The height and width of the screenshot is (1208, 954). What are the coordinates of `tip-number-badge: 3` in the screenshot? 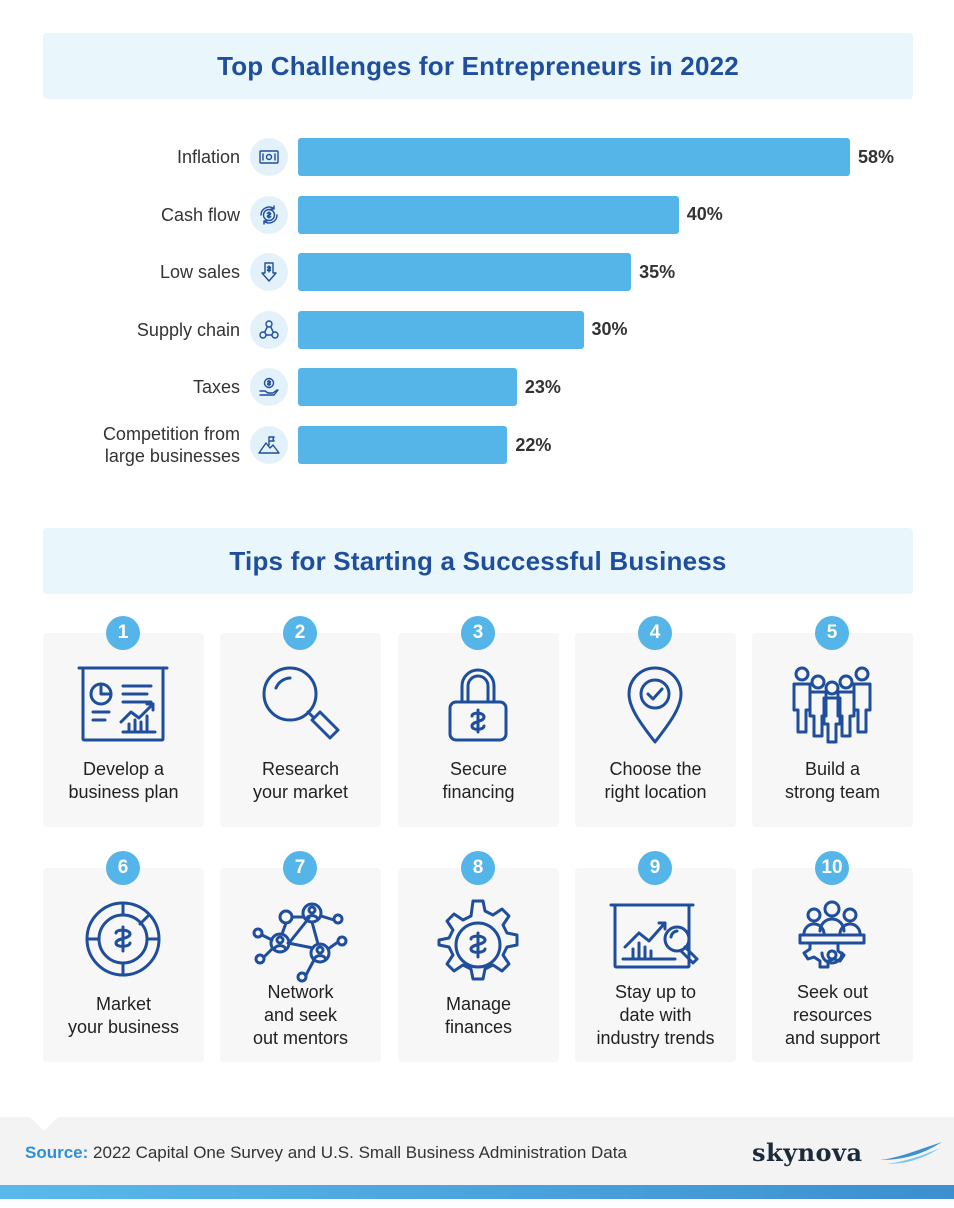 It's located at (478, 633).